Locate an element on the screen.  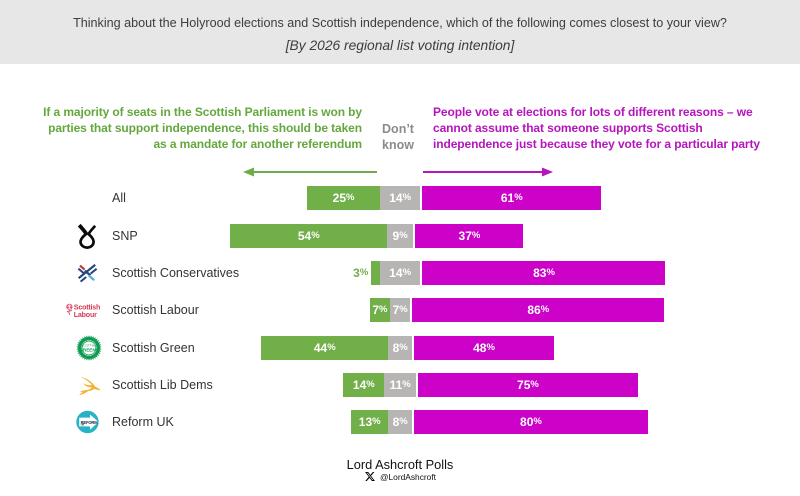
svg-text: UK is located at coordinates (83, 424).